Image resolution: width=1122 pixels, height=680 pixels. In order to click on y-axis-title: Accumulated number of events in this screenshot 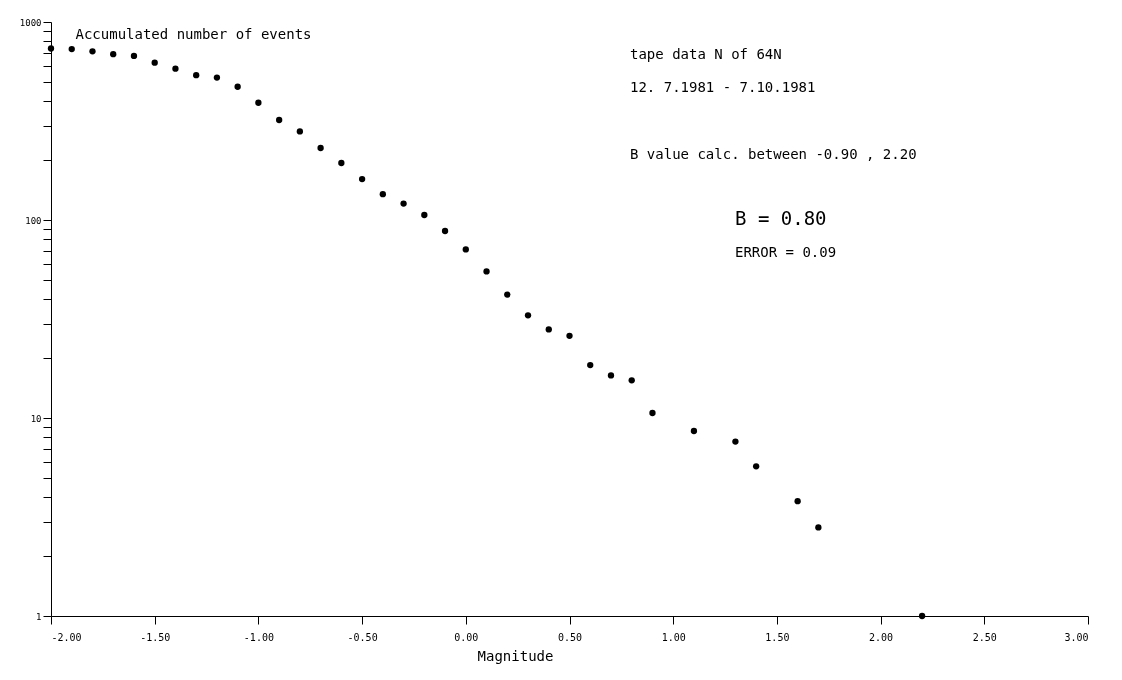, I will do `click(193, 33)`.